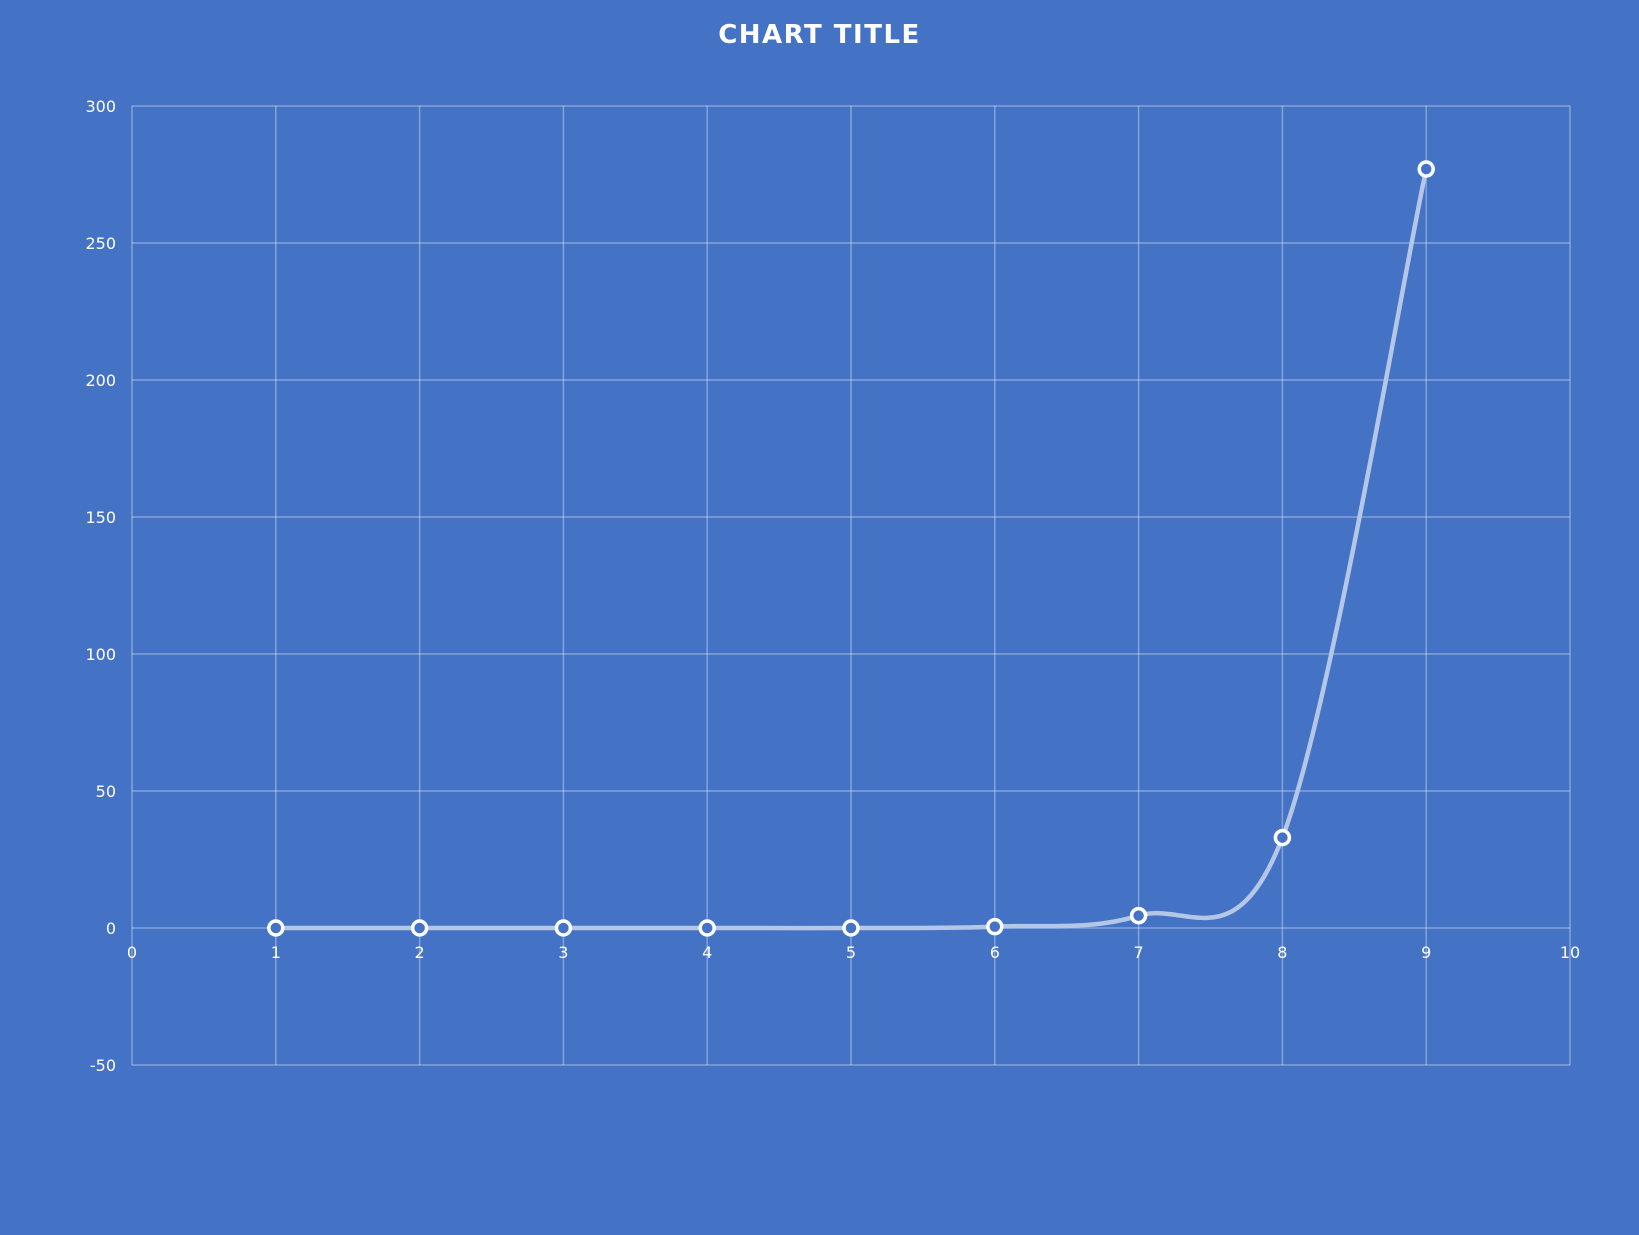  Describe the element at coordinates (1282, 952) in the screenshot. I see `x-tick-label: 8` at that location.